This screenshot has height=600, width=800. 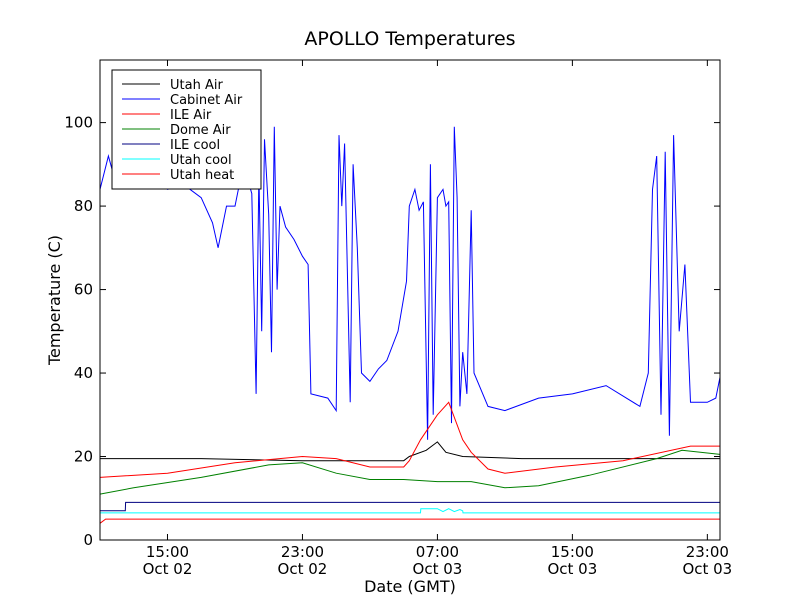 What do you see at coordinates (409, 39) in the screenshot?
I see `chart-title: APOLLO Temperatures` at bounding box center [409, 39].